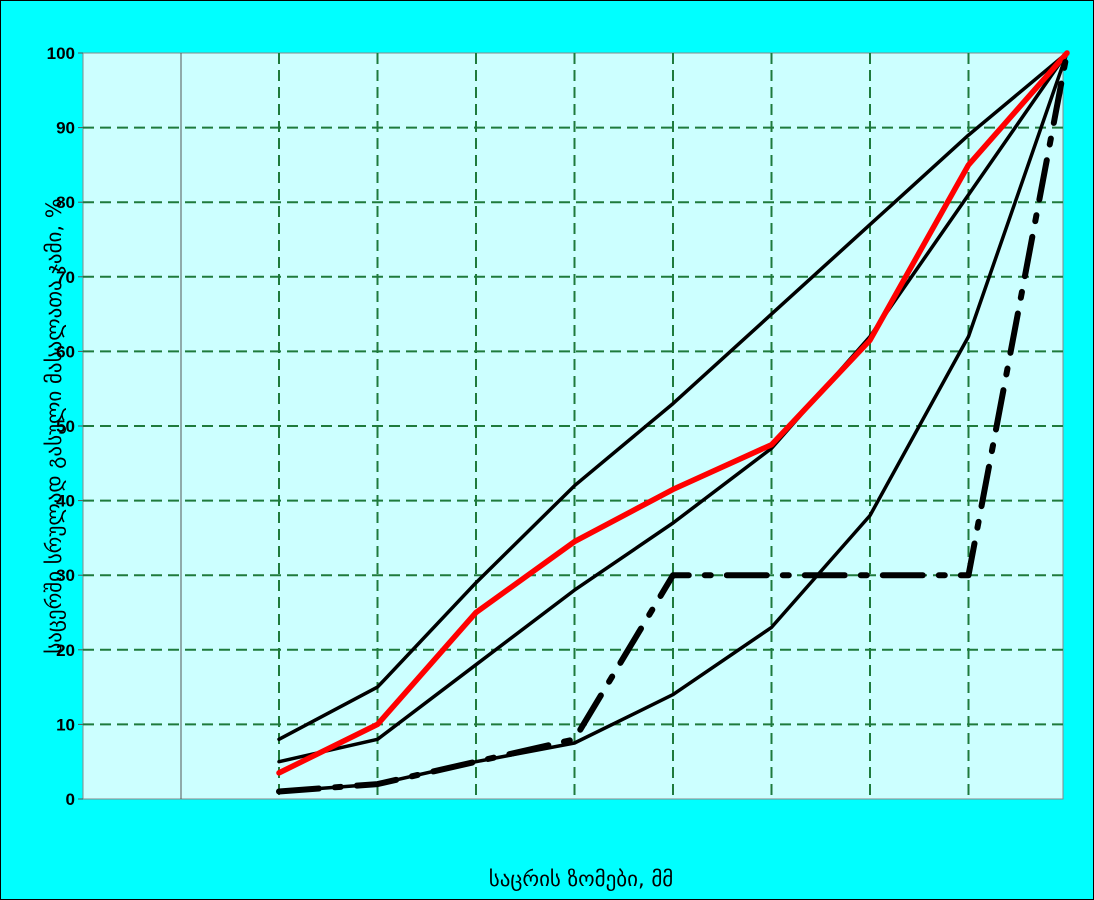  Describe the element at coordinates (61, 53) in the screenshot. I see `y-tick-label: 100` at that location.